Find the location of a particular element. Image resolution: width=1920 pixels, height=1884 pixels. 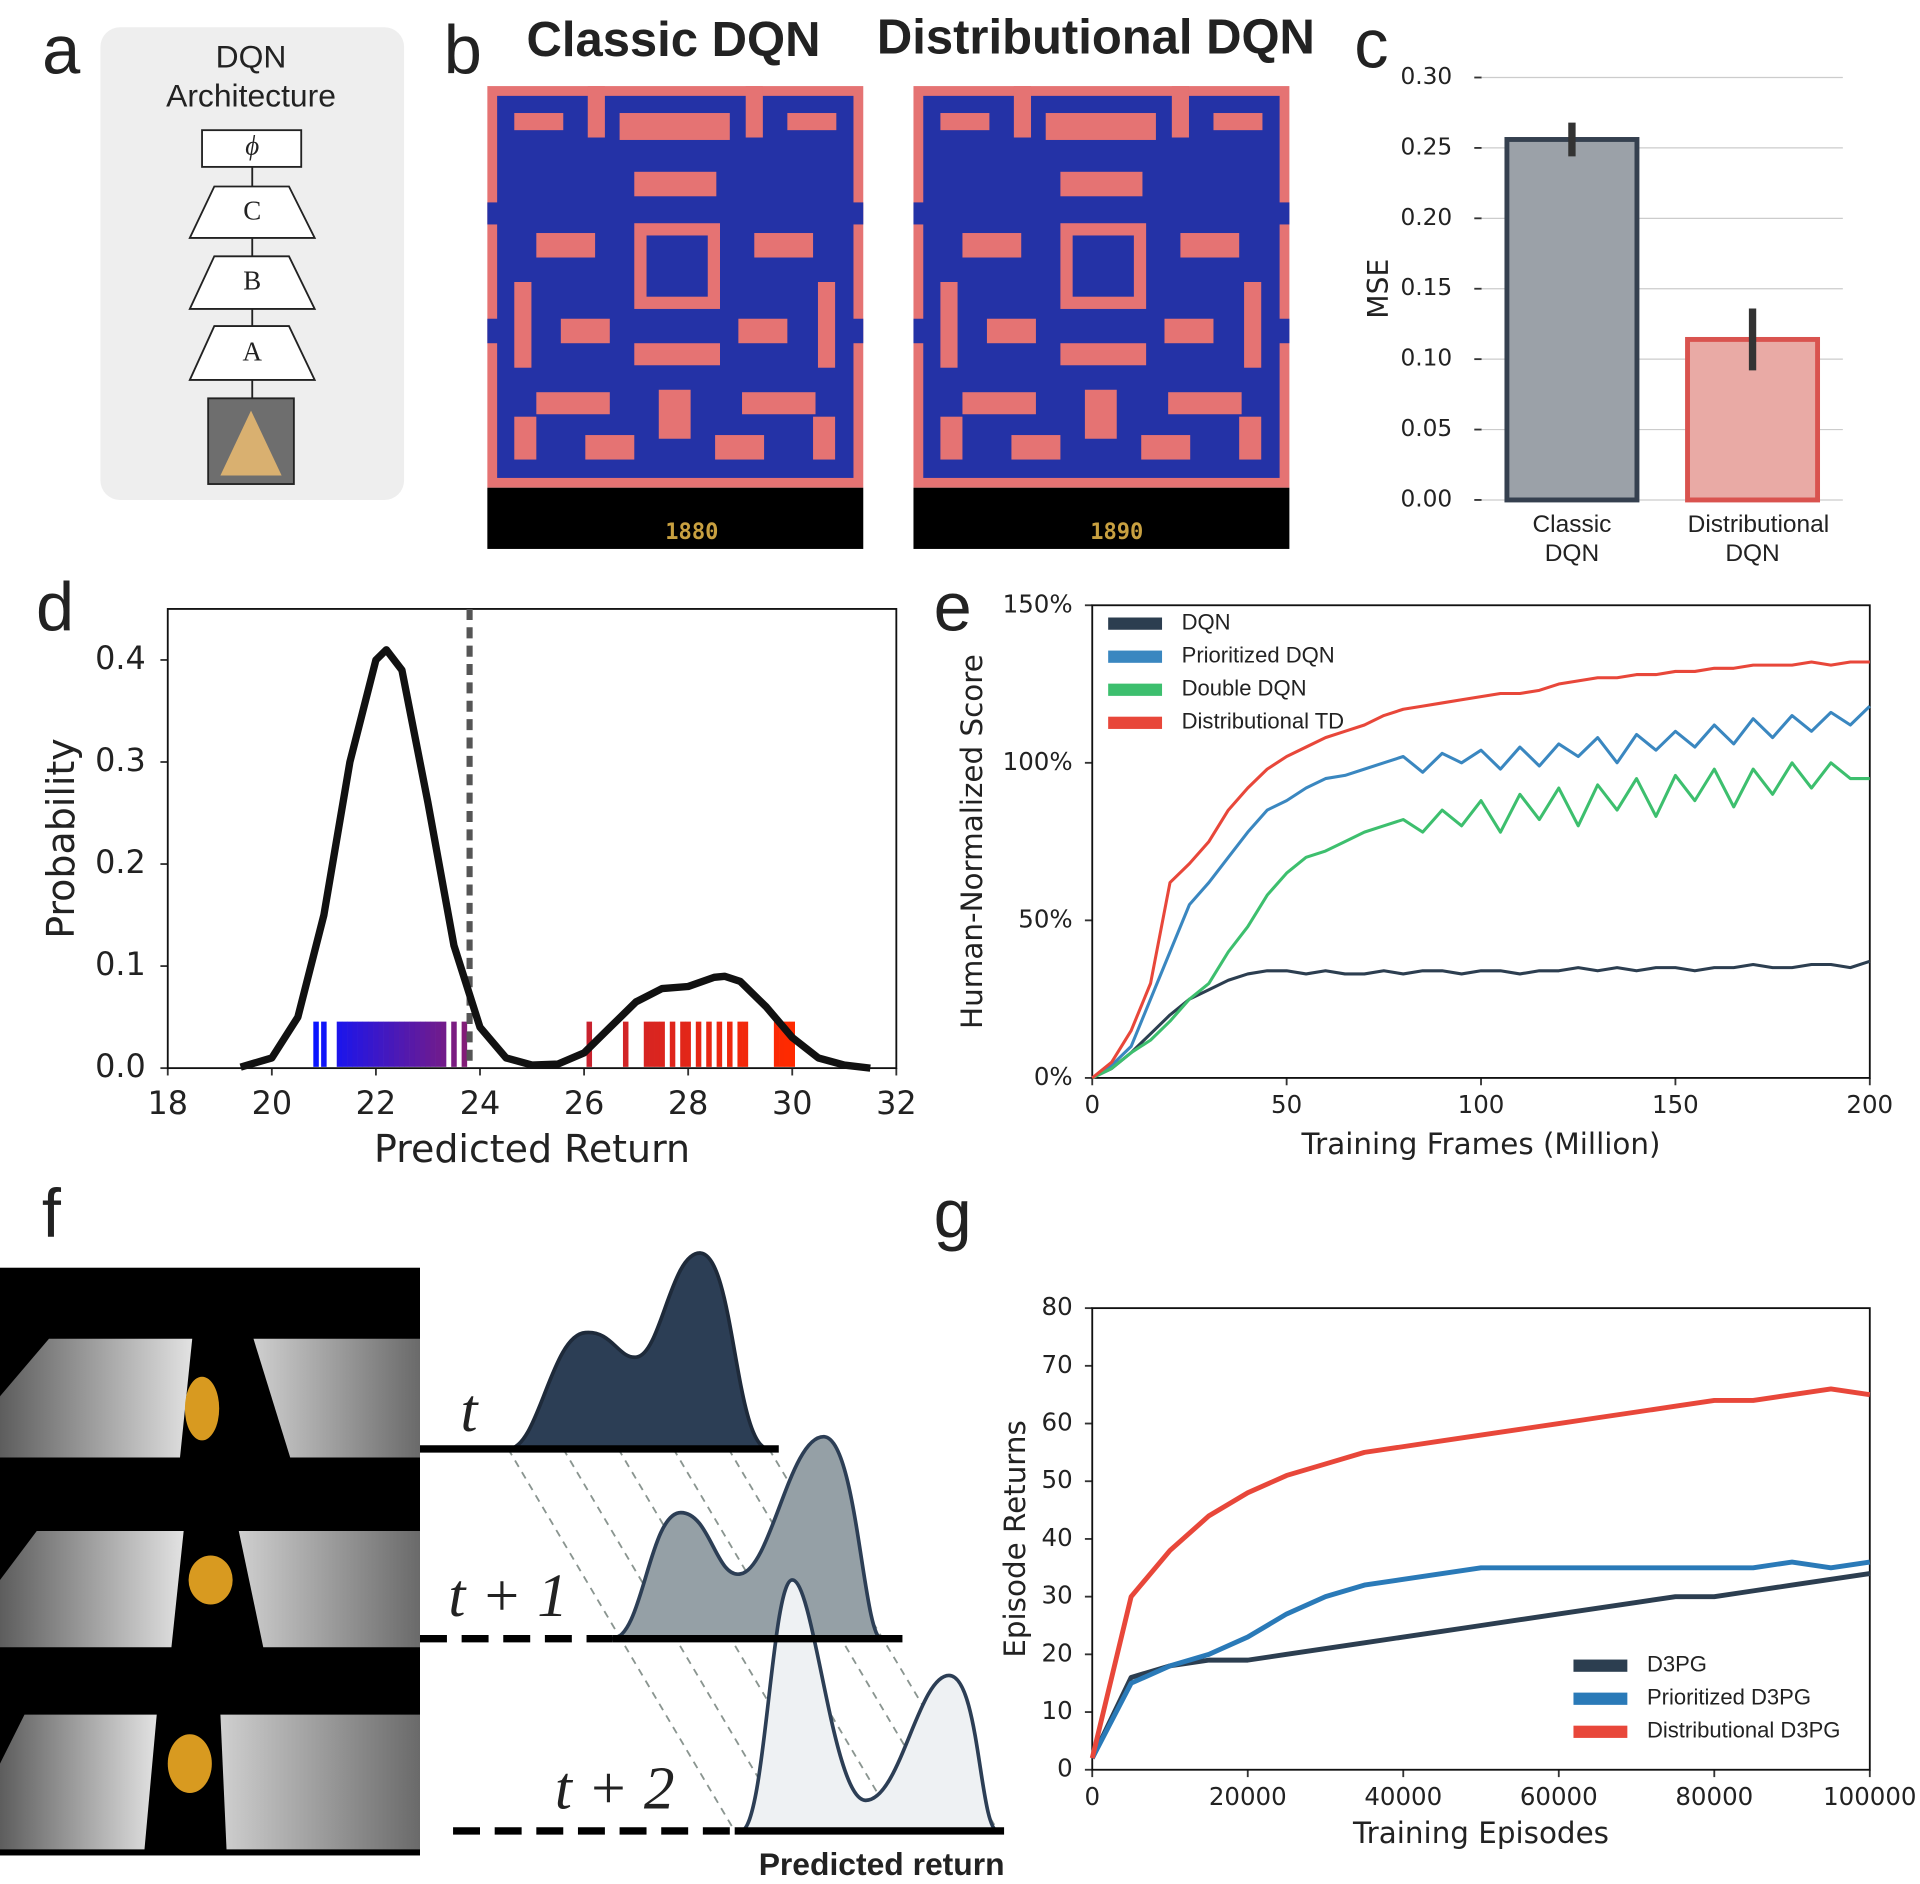

y-tick-label: 0.25 is located at coordinates (1426, 146).